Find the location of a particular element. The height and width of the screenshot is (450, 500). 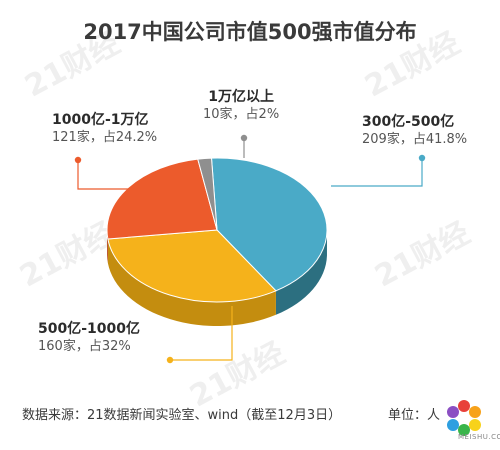

meishu-logo is located at coordinates (464, 418).